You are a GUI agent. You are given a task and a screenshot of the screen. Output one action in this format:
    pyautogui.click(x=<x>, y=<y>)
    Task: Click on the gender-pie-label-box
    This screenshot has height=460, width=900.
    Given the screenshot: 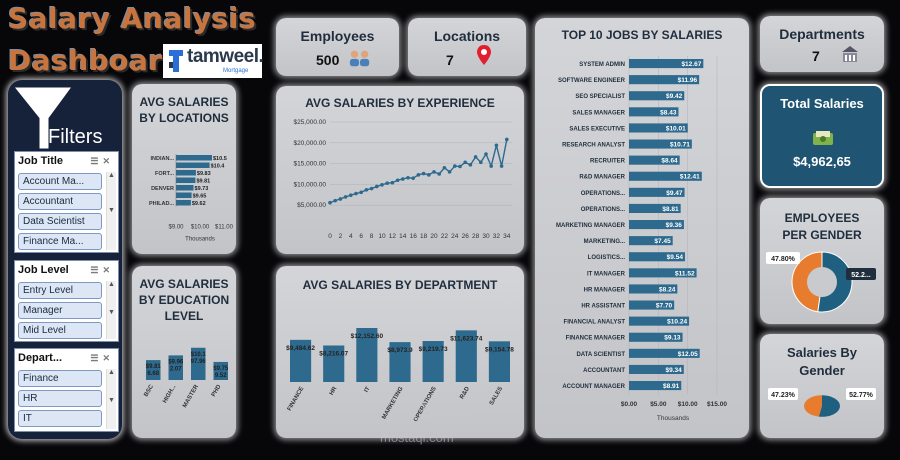 What is the action you would take?
    pyautogui.click(x=861, y=394)
    